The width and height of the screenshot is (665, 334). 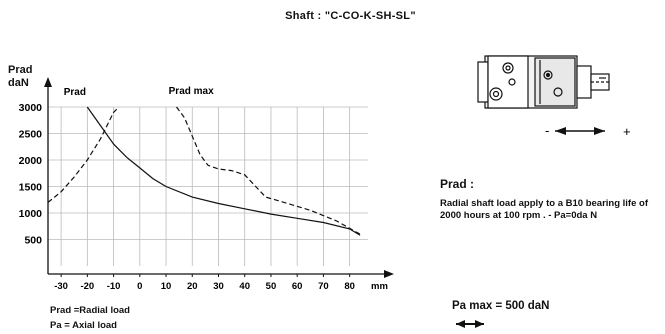 I want to click on y-axis-label-prad: Prad, so click(x=20, y=70).